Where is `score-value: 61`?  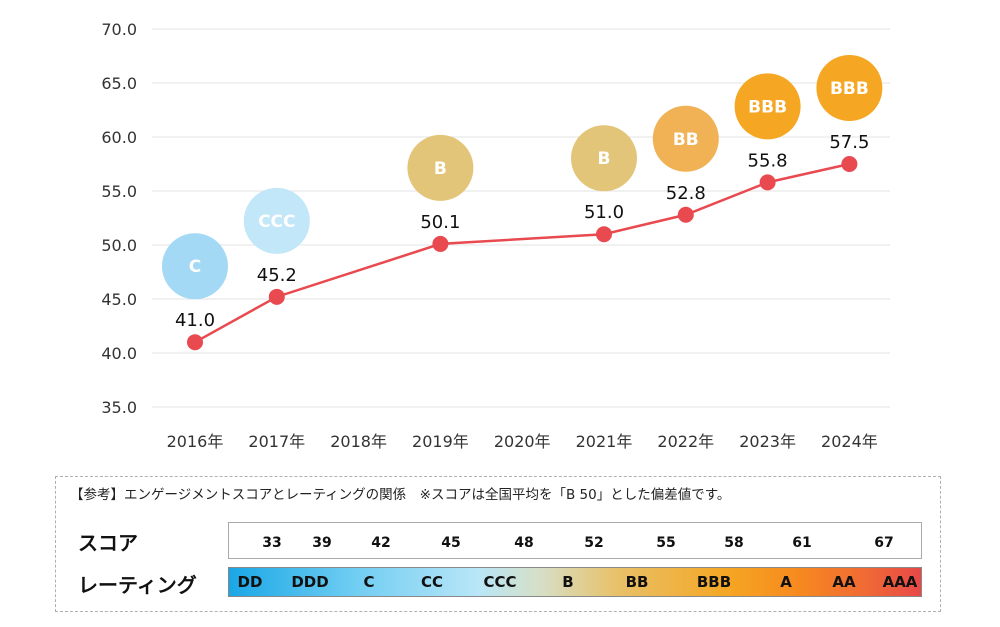 score-value: 61 is located at coordinates (802, 543).